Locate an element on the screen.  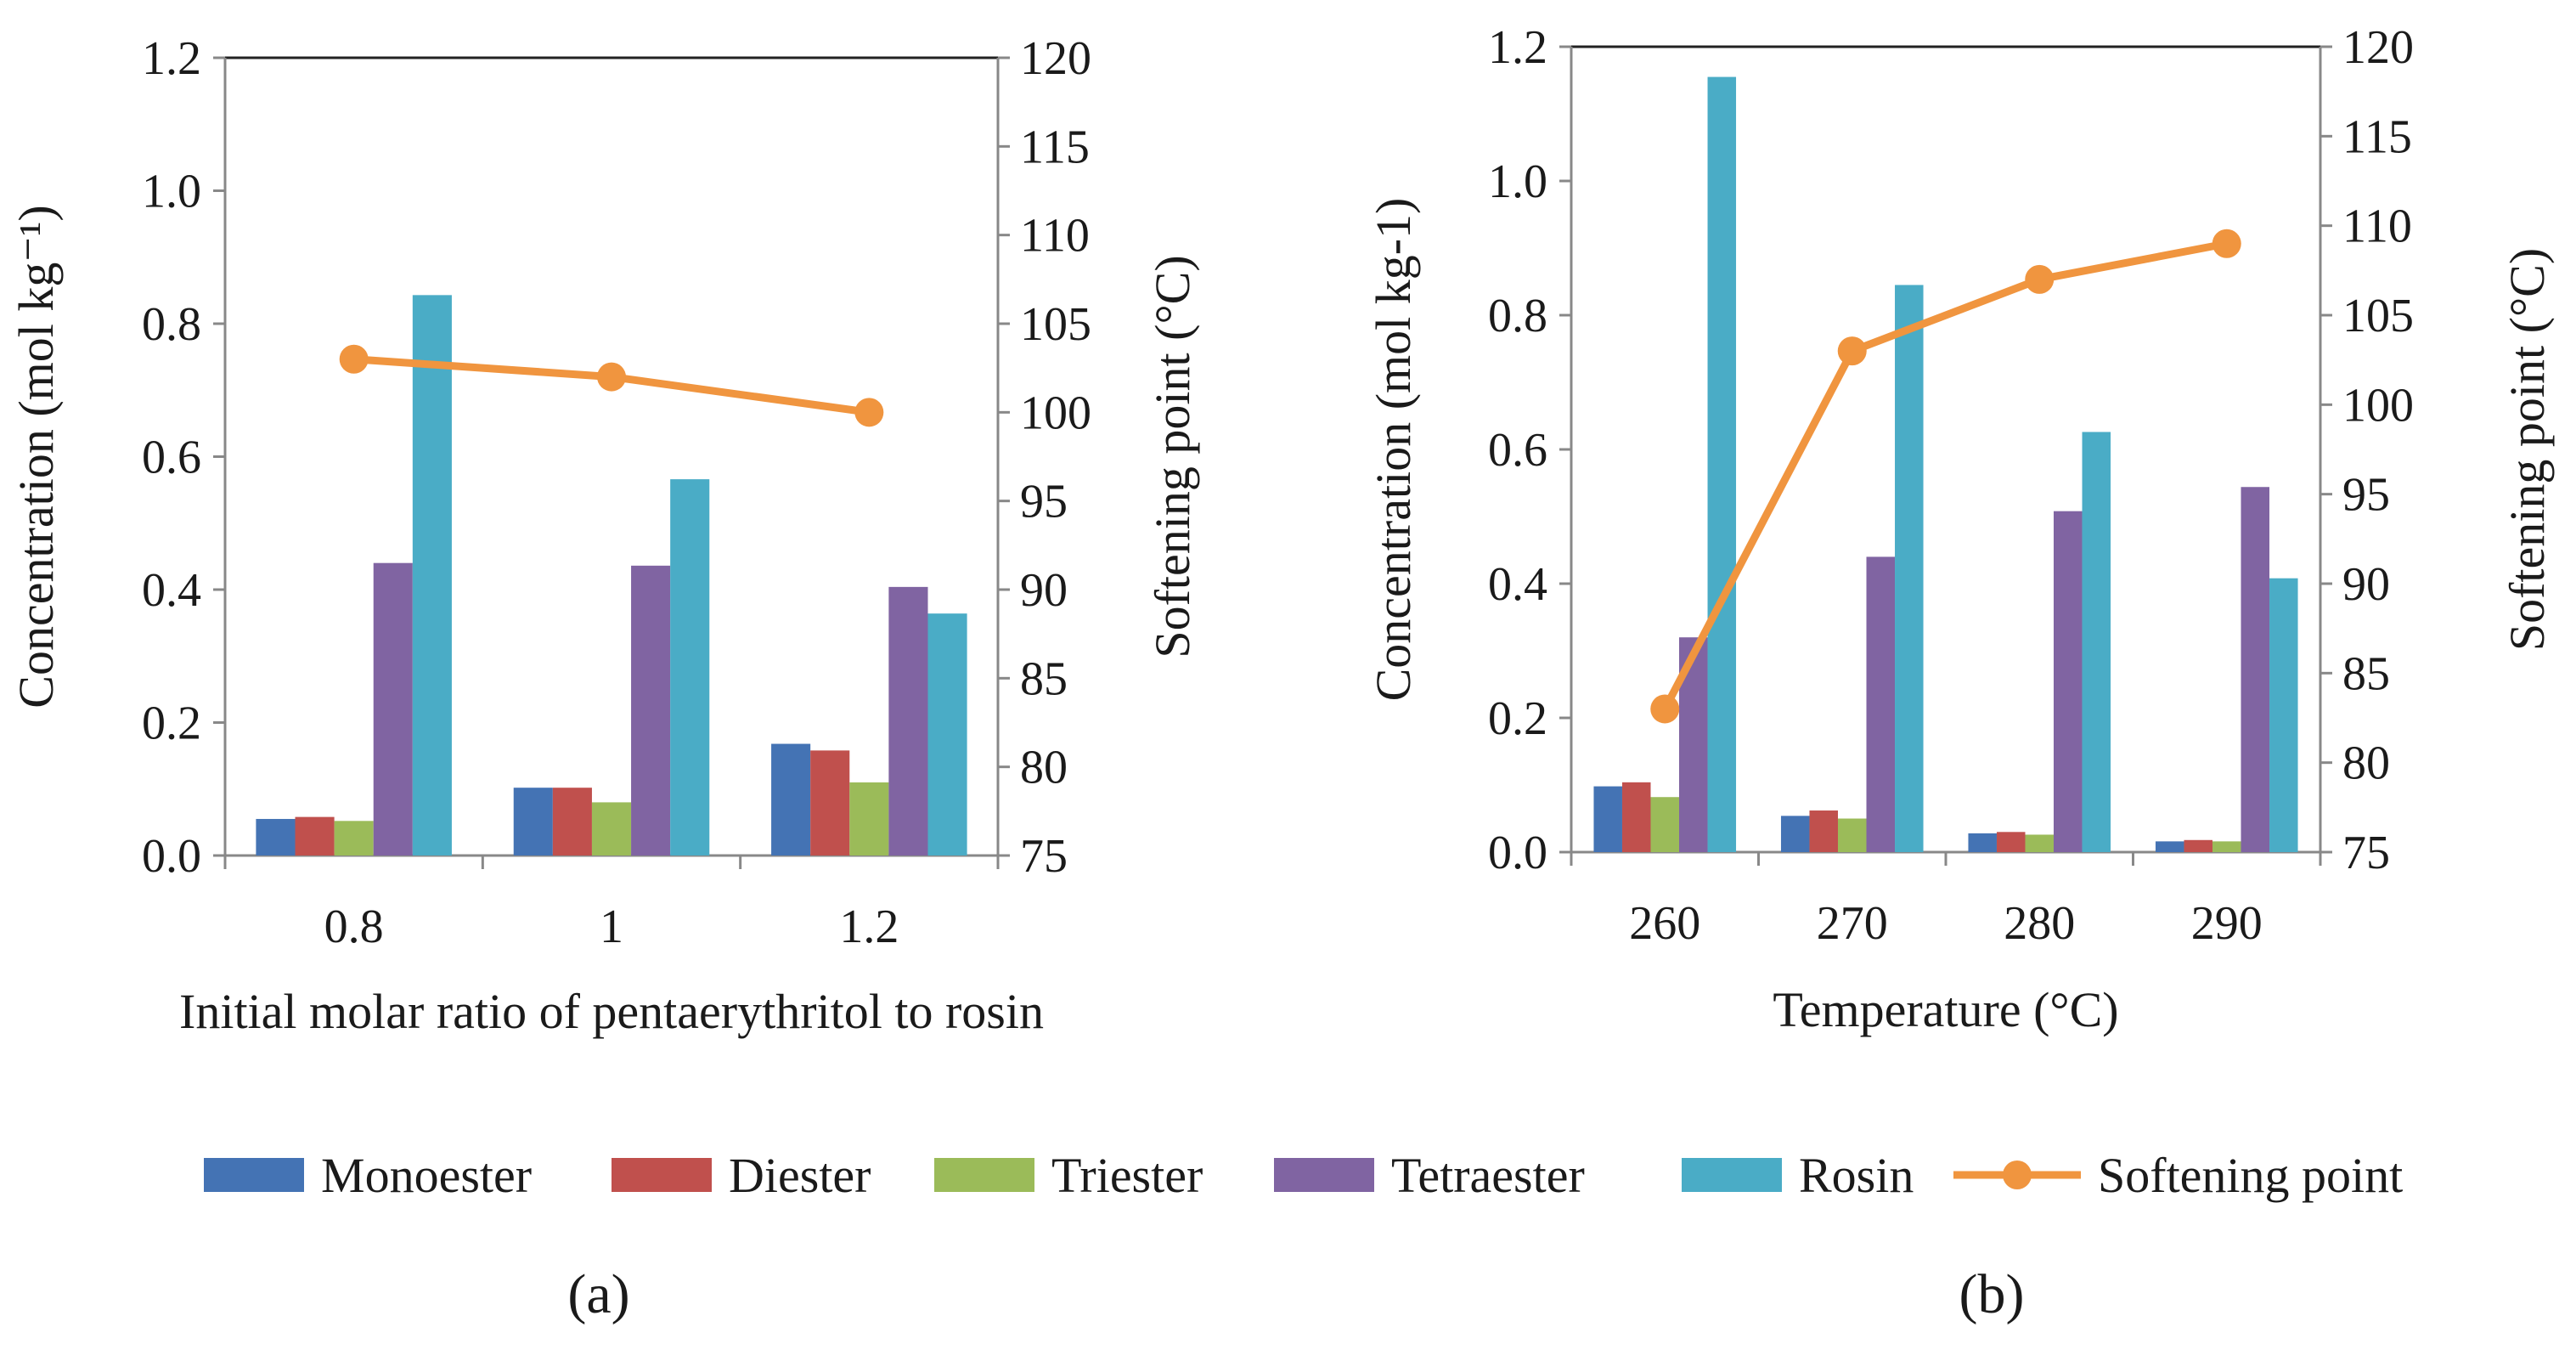
x-tick-label: 1.2 is located at coordinates (869, 927).